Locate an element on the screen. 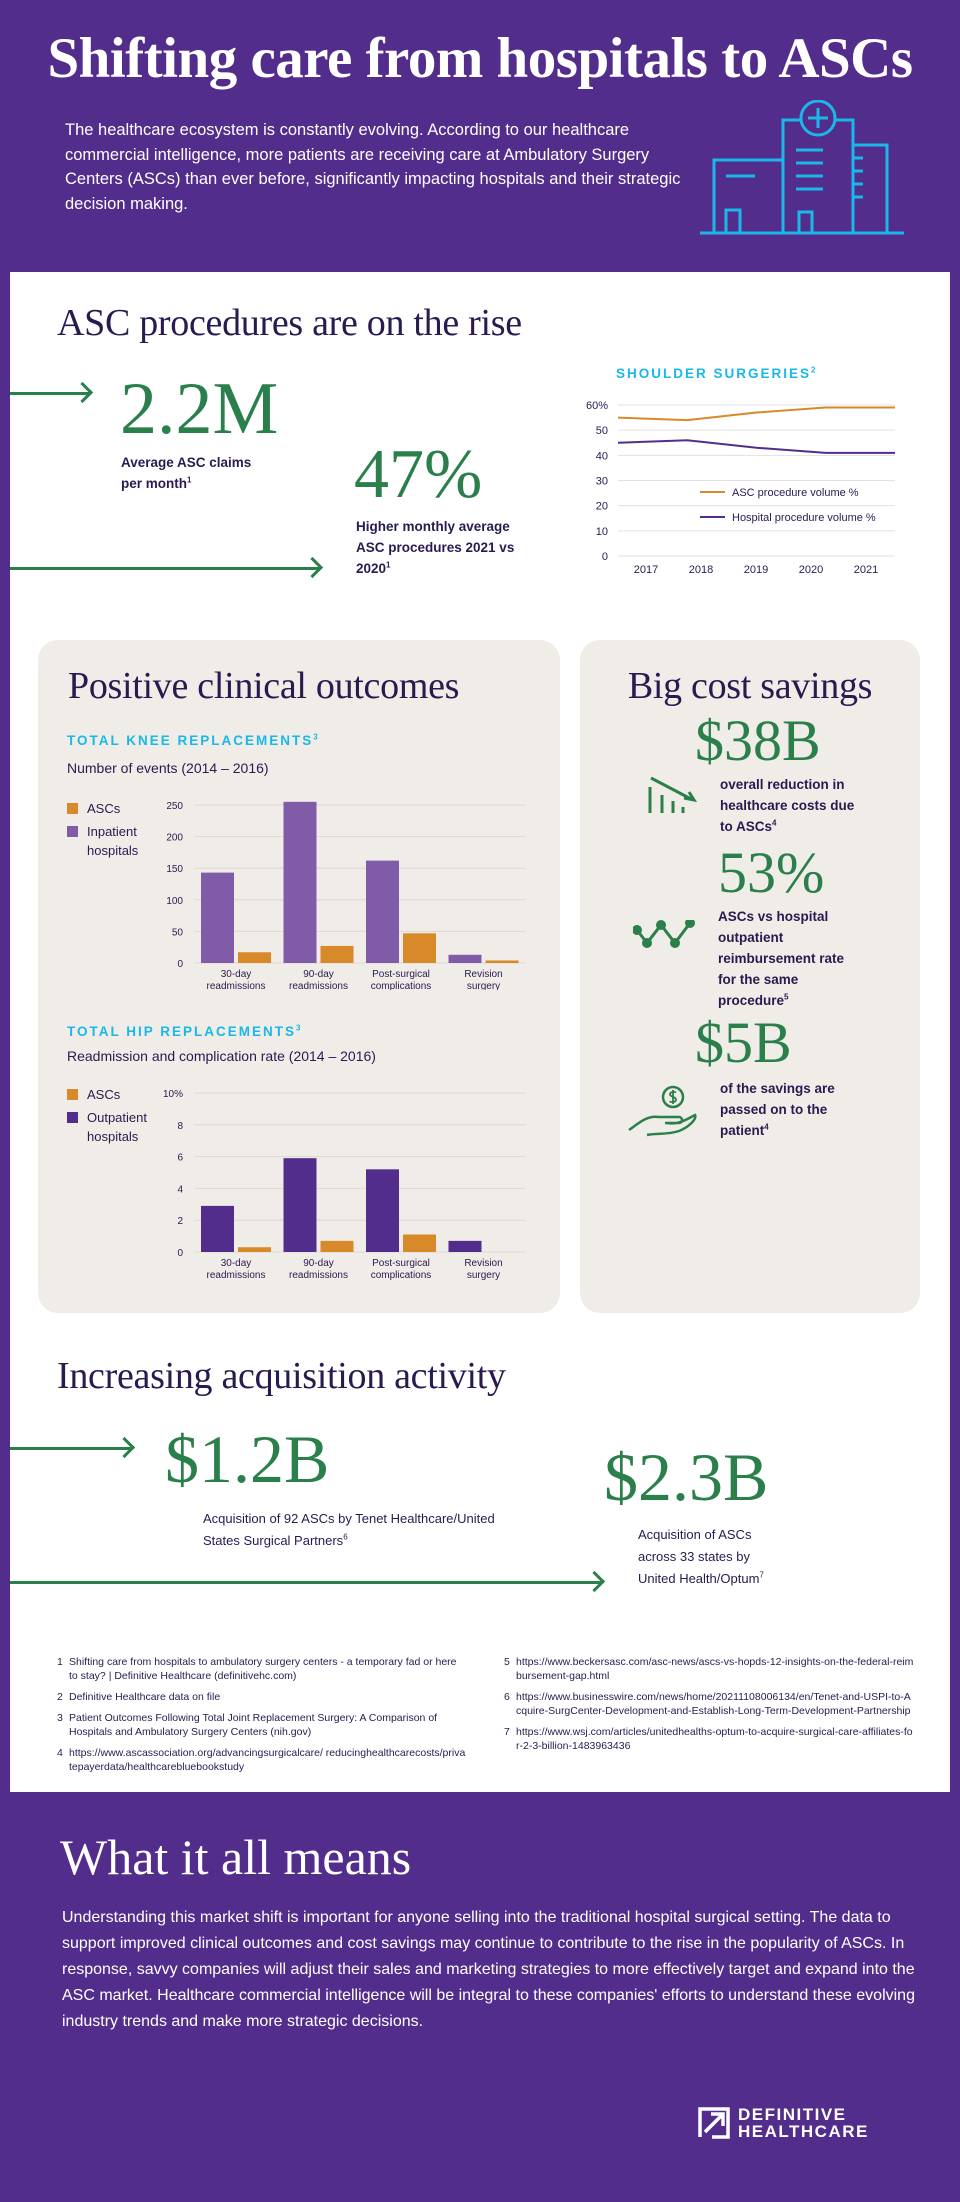  logo-text-line1: DEFINITIVE is located at coordinates (792, 2114).